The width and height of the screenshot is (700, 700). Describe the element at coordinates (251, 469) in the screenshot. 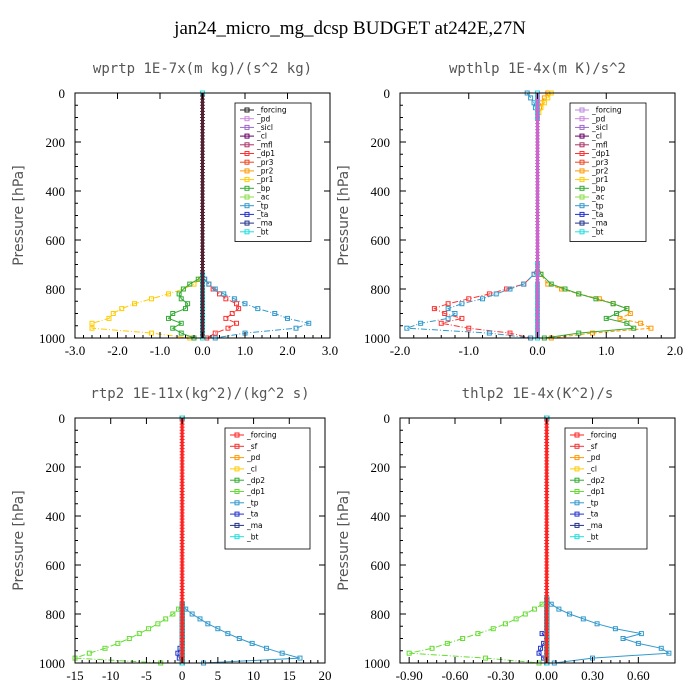

I see `legend-entry: _cl` at that location.